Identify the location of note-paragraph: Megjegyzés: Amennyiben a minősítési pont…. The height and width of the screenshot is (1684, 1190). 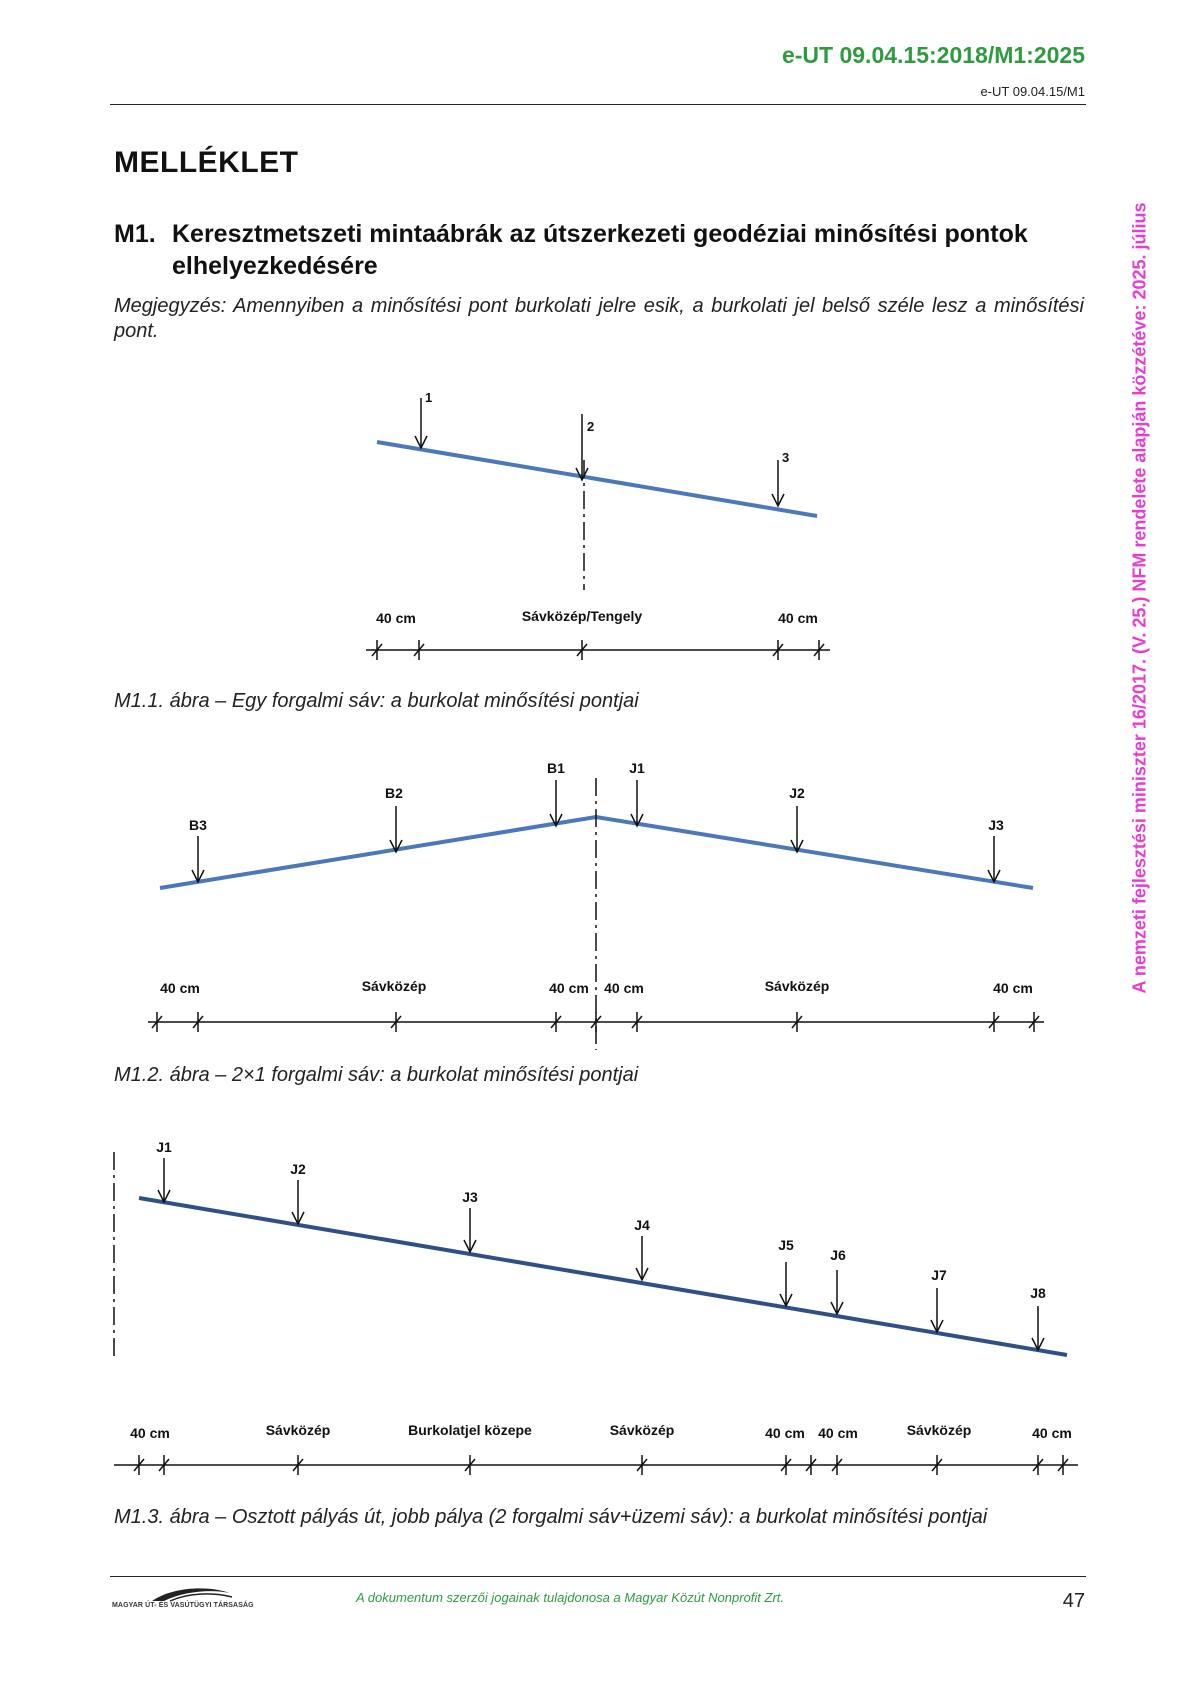
(599, 318).